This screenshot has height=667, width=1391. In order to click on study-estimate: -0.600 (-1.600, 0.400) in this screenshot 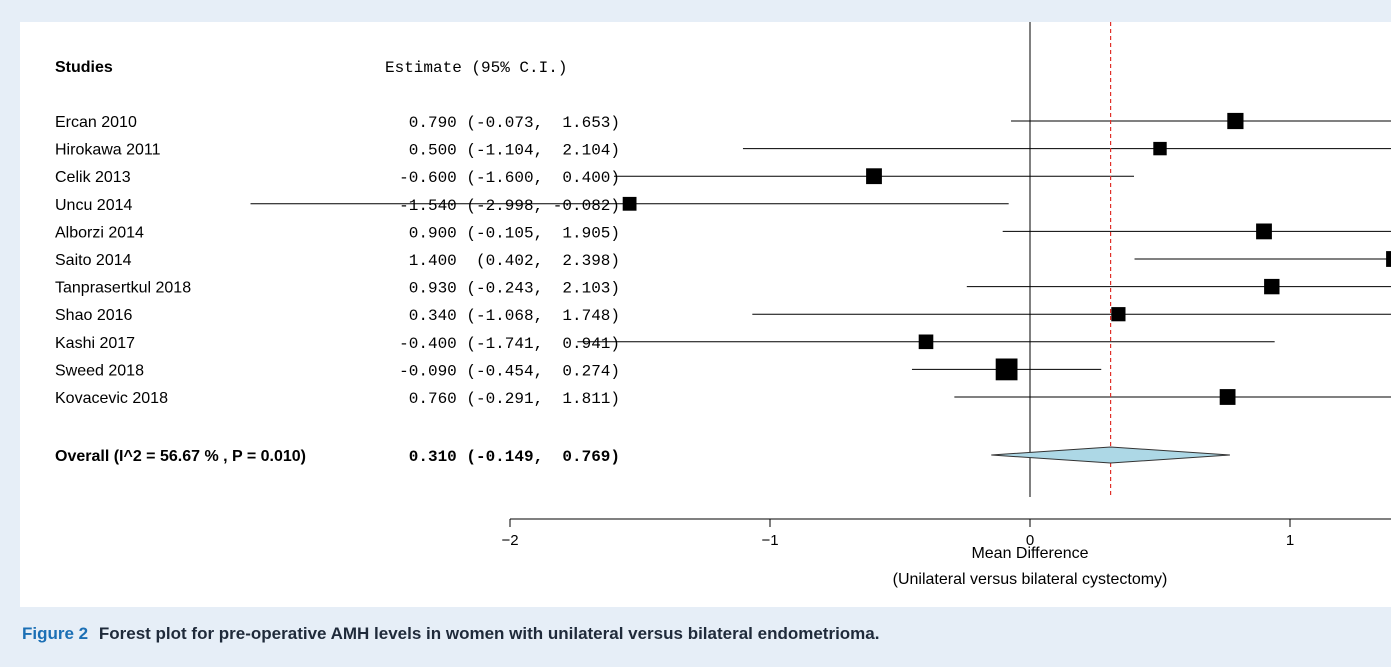, I will do `click(509, 178)`.